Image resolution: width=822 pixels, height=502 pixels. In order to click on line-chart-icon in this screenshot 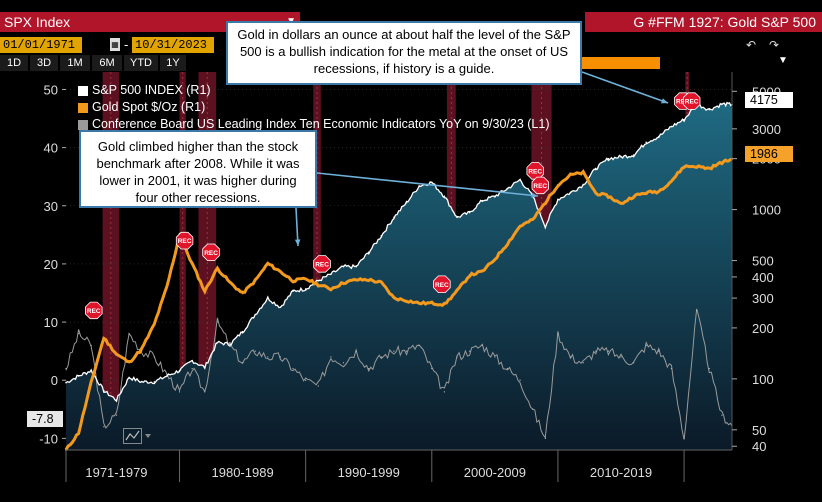, I will do `click(137, 436)`.